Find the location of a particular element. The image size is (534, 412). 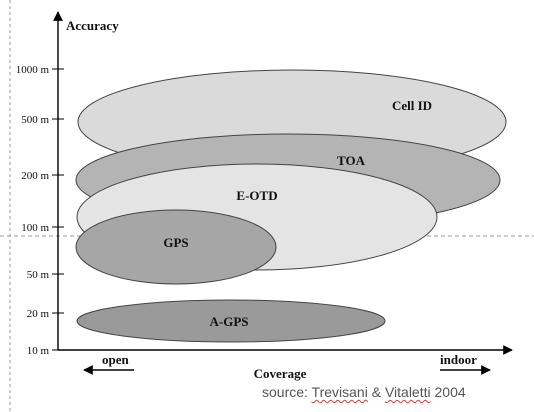

source-citation: source: Trevisani & Vitaletti 2004 is located at coordinates (364, 392).